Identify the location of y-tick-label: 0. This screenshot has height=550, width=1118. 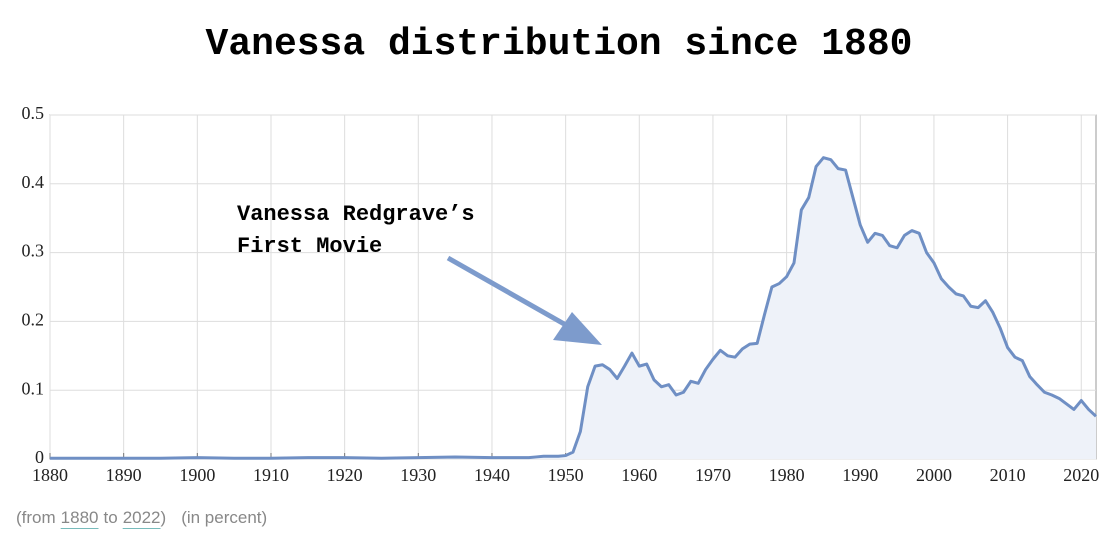
(39, 457).